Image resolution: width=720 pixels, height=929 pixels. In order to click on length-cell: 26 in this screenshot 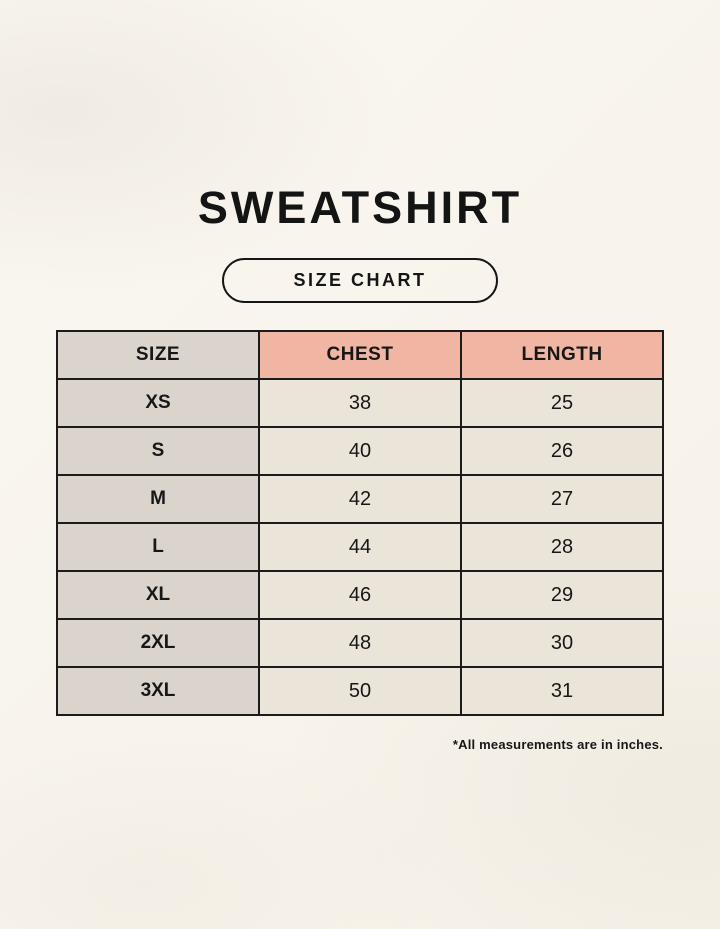, I will do `click(562, 451)`.